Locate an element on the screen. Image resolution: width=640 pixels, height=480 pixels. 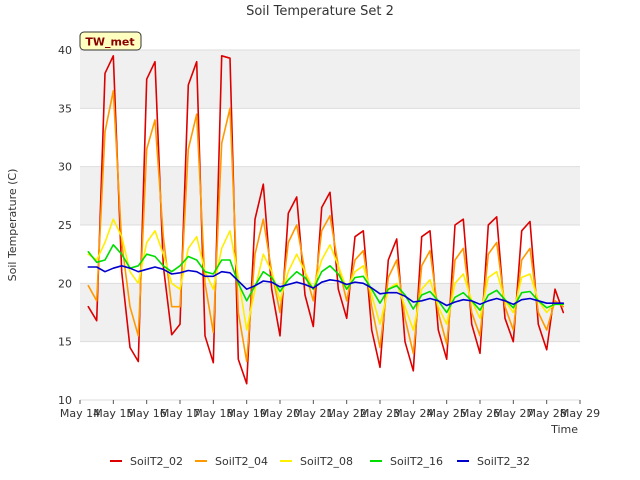
x-tick-label: May 27 is located at coordinates (513, 413).